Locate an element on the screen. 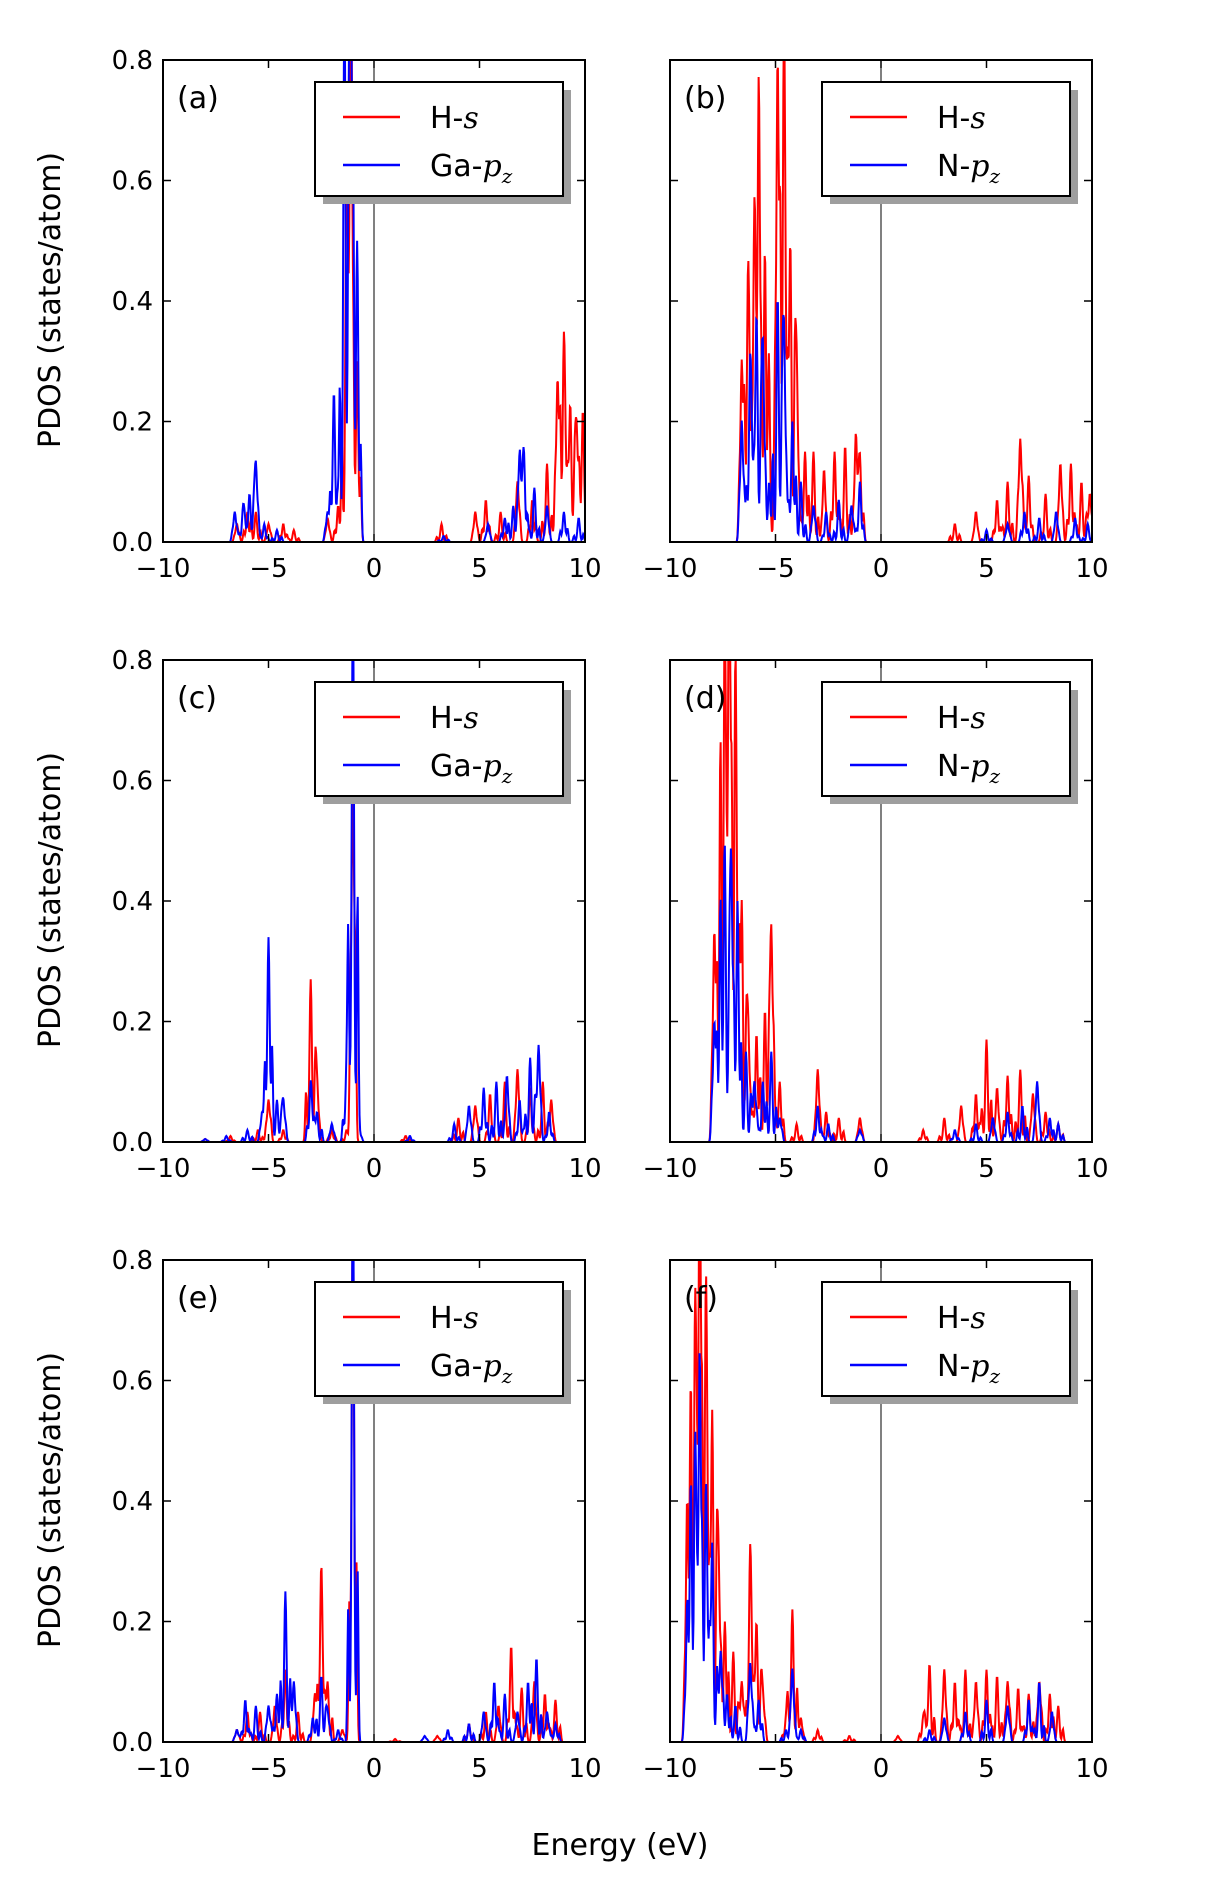 This screenshot has height=1890, width=1211. y-axis-title-top: PDOS (states/atom) is located at coordinates (50, 300).